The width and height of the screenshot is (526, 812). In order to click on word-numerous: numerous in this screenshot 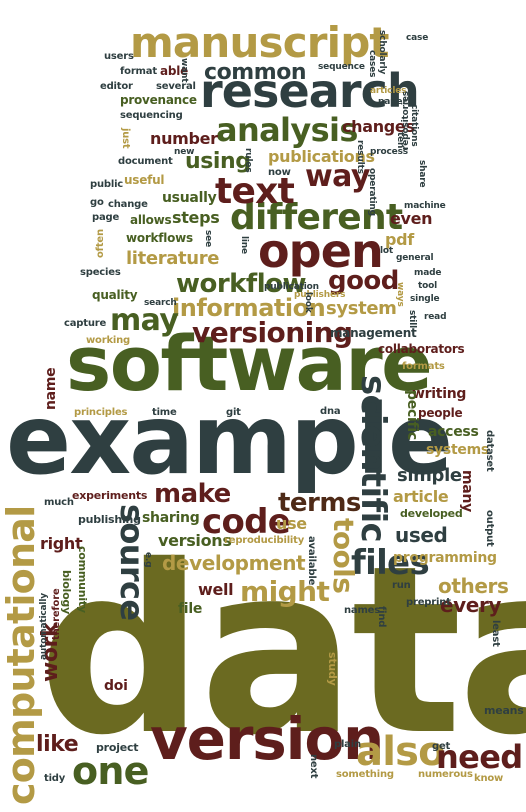, I will do `click(445, 774)`.